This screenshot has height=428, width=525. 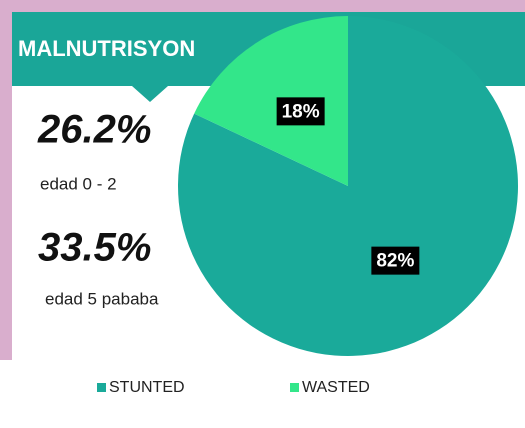 I want to click on data-label: 82%, so click(x=395, y=261).